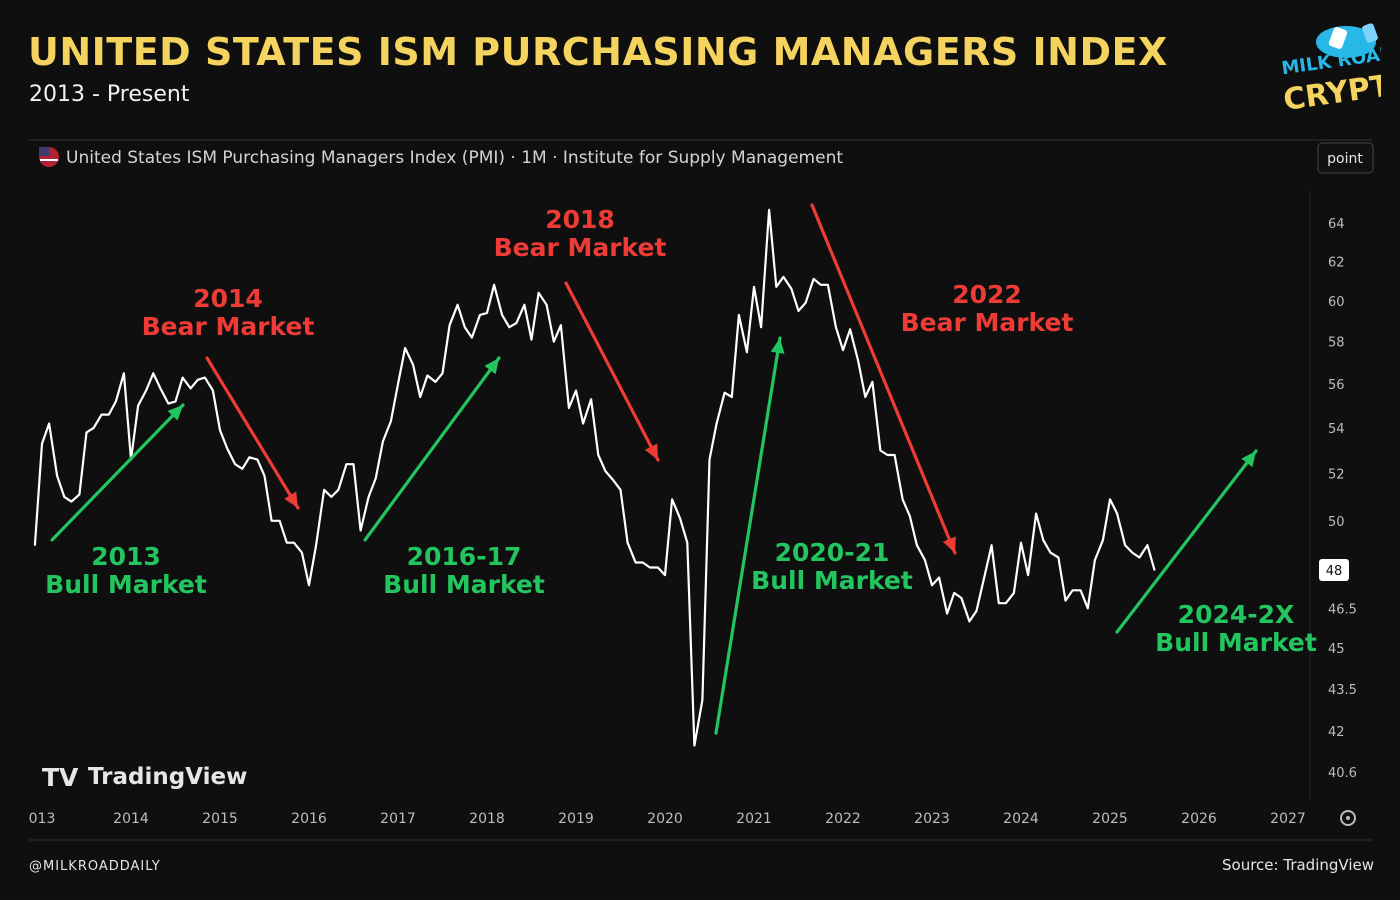 Image resolution: width=1400 pixels, height=900 pixels. Describe the element at coordinates (1336, 732) in the screenshot. I see `y-tick-label: 42` at that location.